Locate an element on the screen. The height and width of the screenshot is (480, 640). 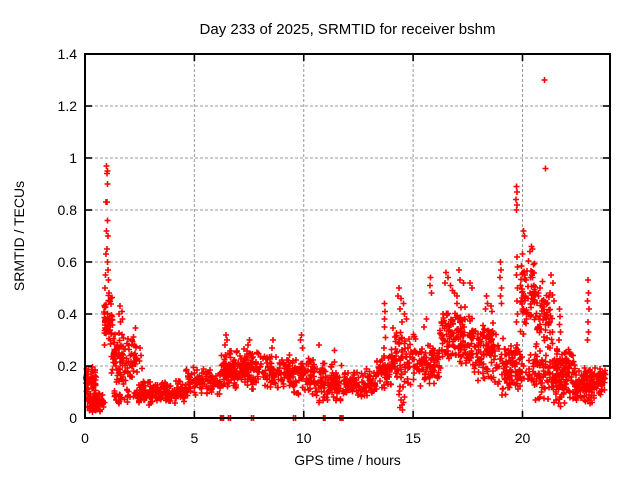
y-tick-label: 0 is located at coordinates (73, 418).